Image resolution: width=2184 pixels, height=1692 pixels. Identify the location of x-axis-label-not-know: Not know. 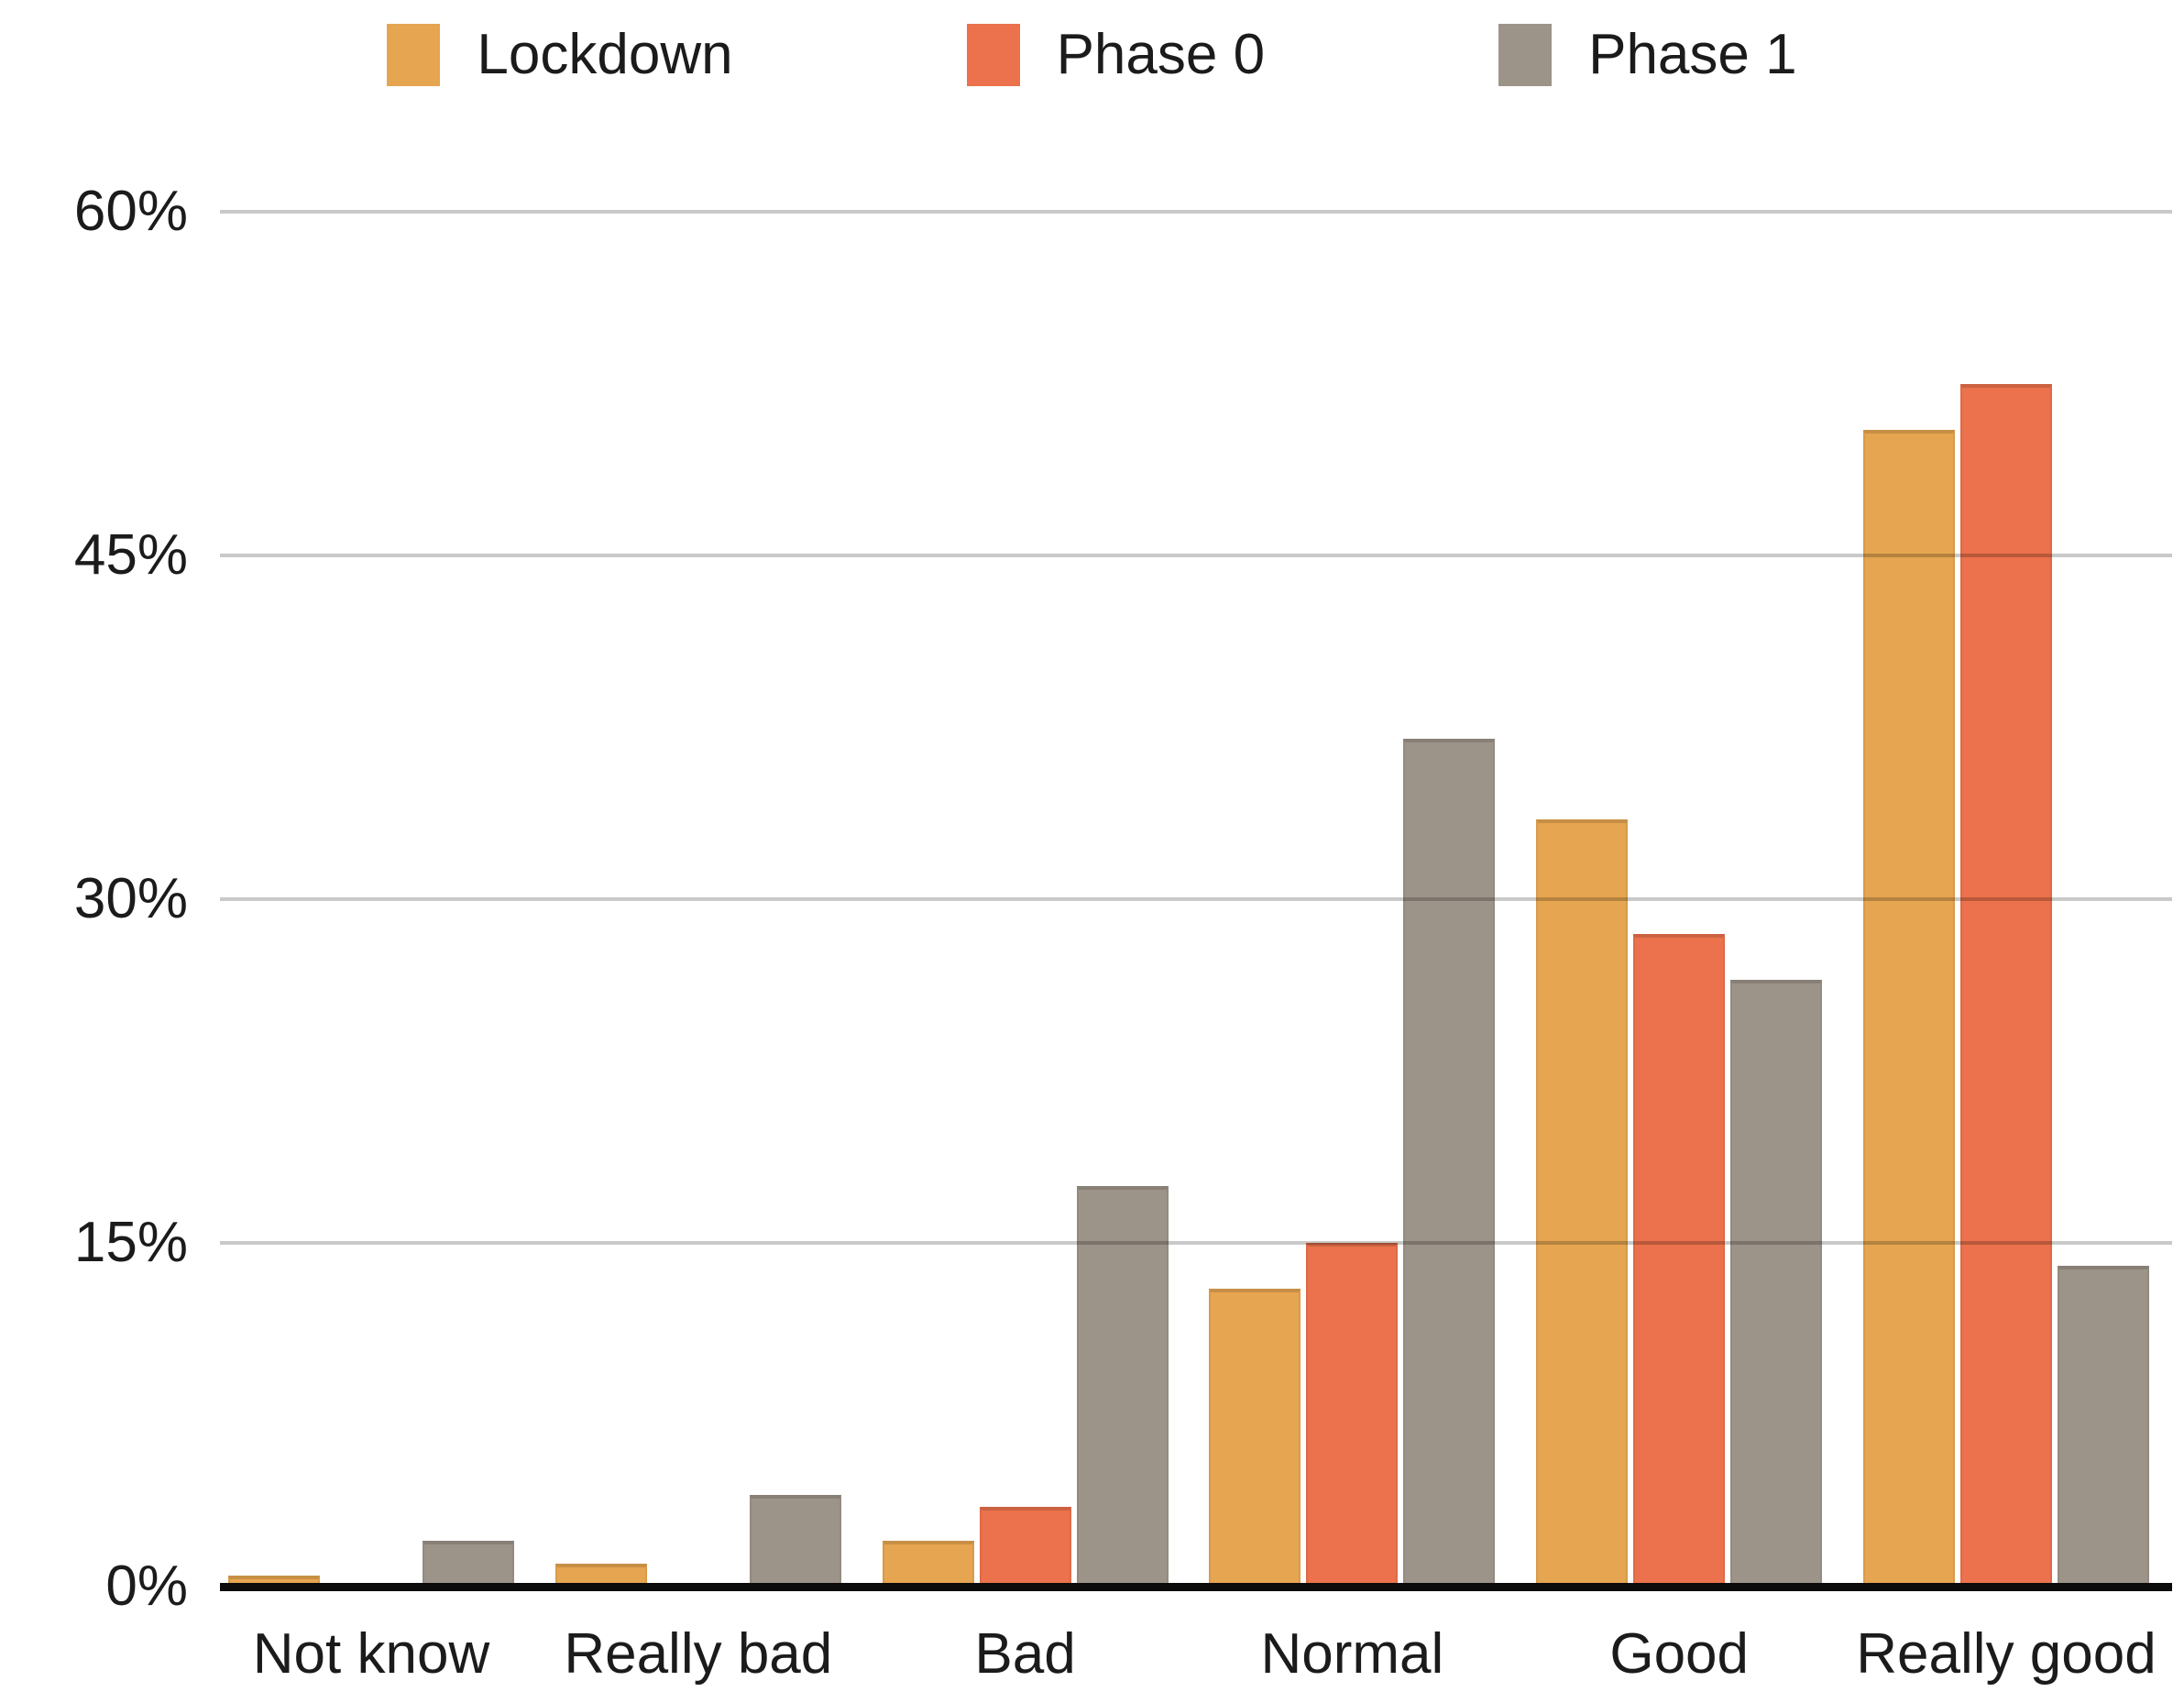
(371, 1654).